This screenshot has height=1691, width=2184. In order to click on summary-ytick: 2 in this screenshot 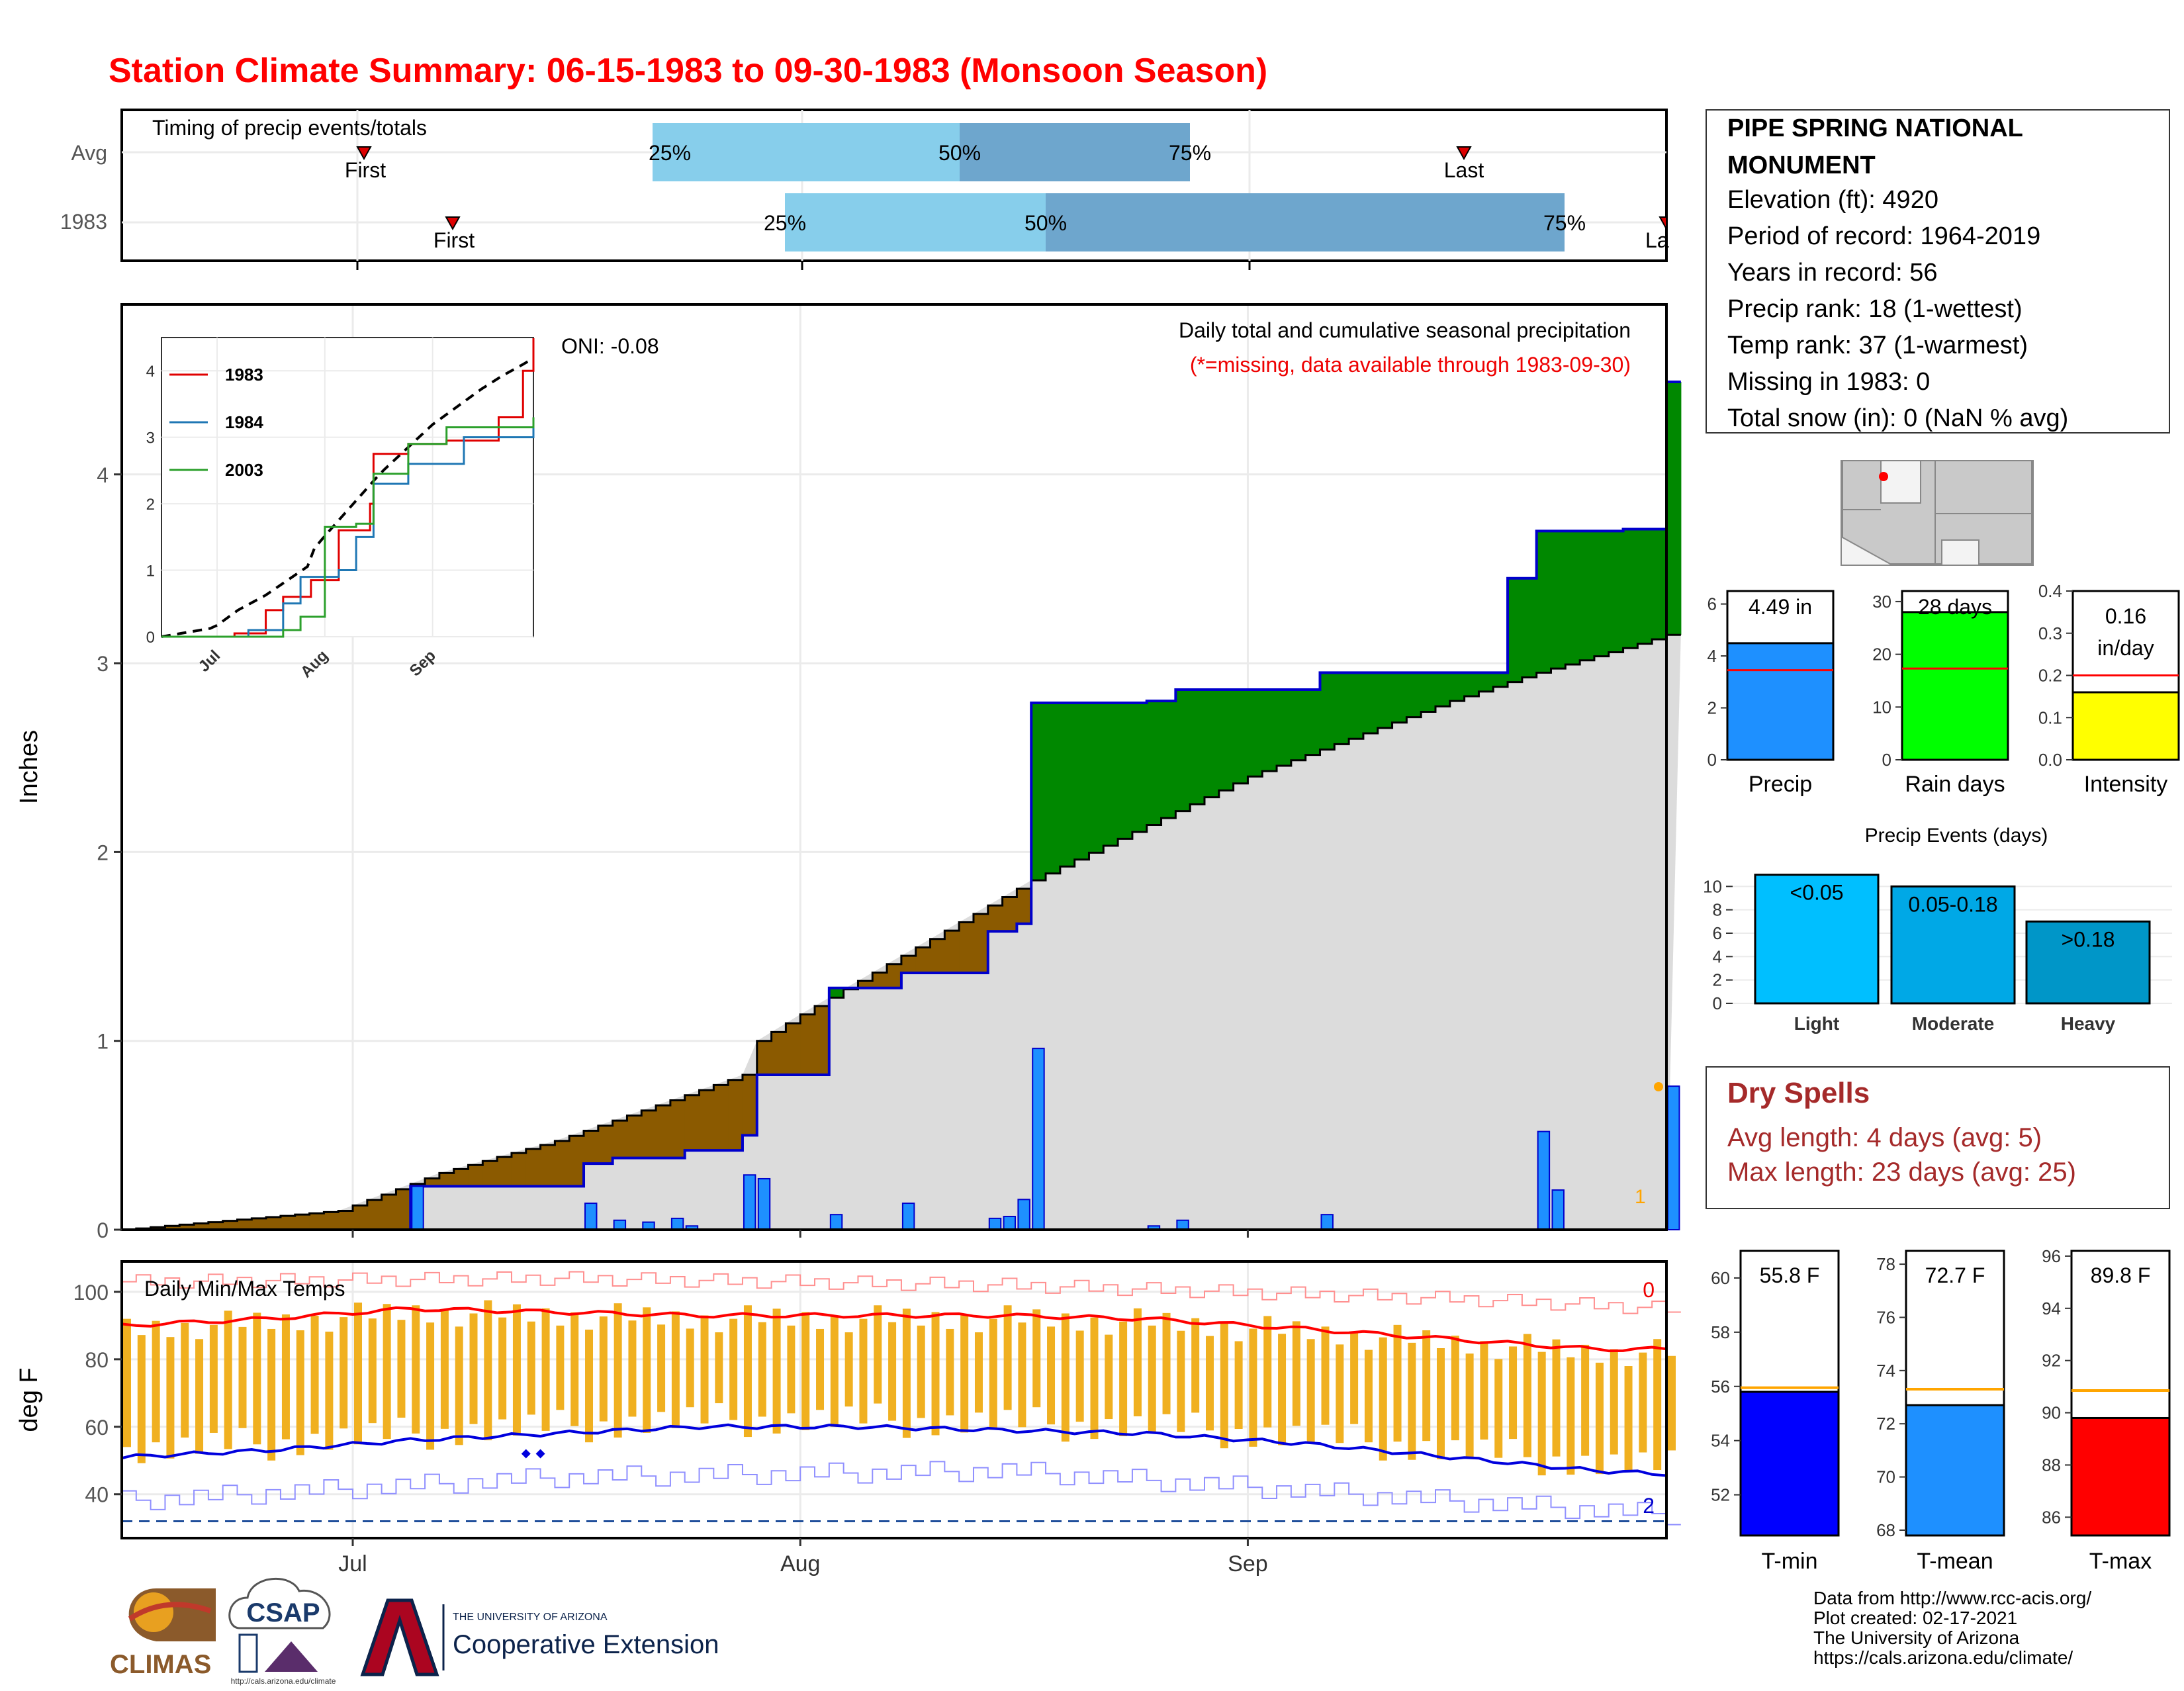, I will do `click(1712, 708)`.